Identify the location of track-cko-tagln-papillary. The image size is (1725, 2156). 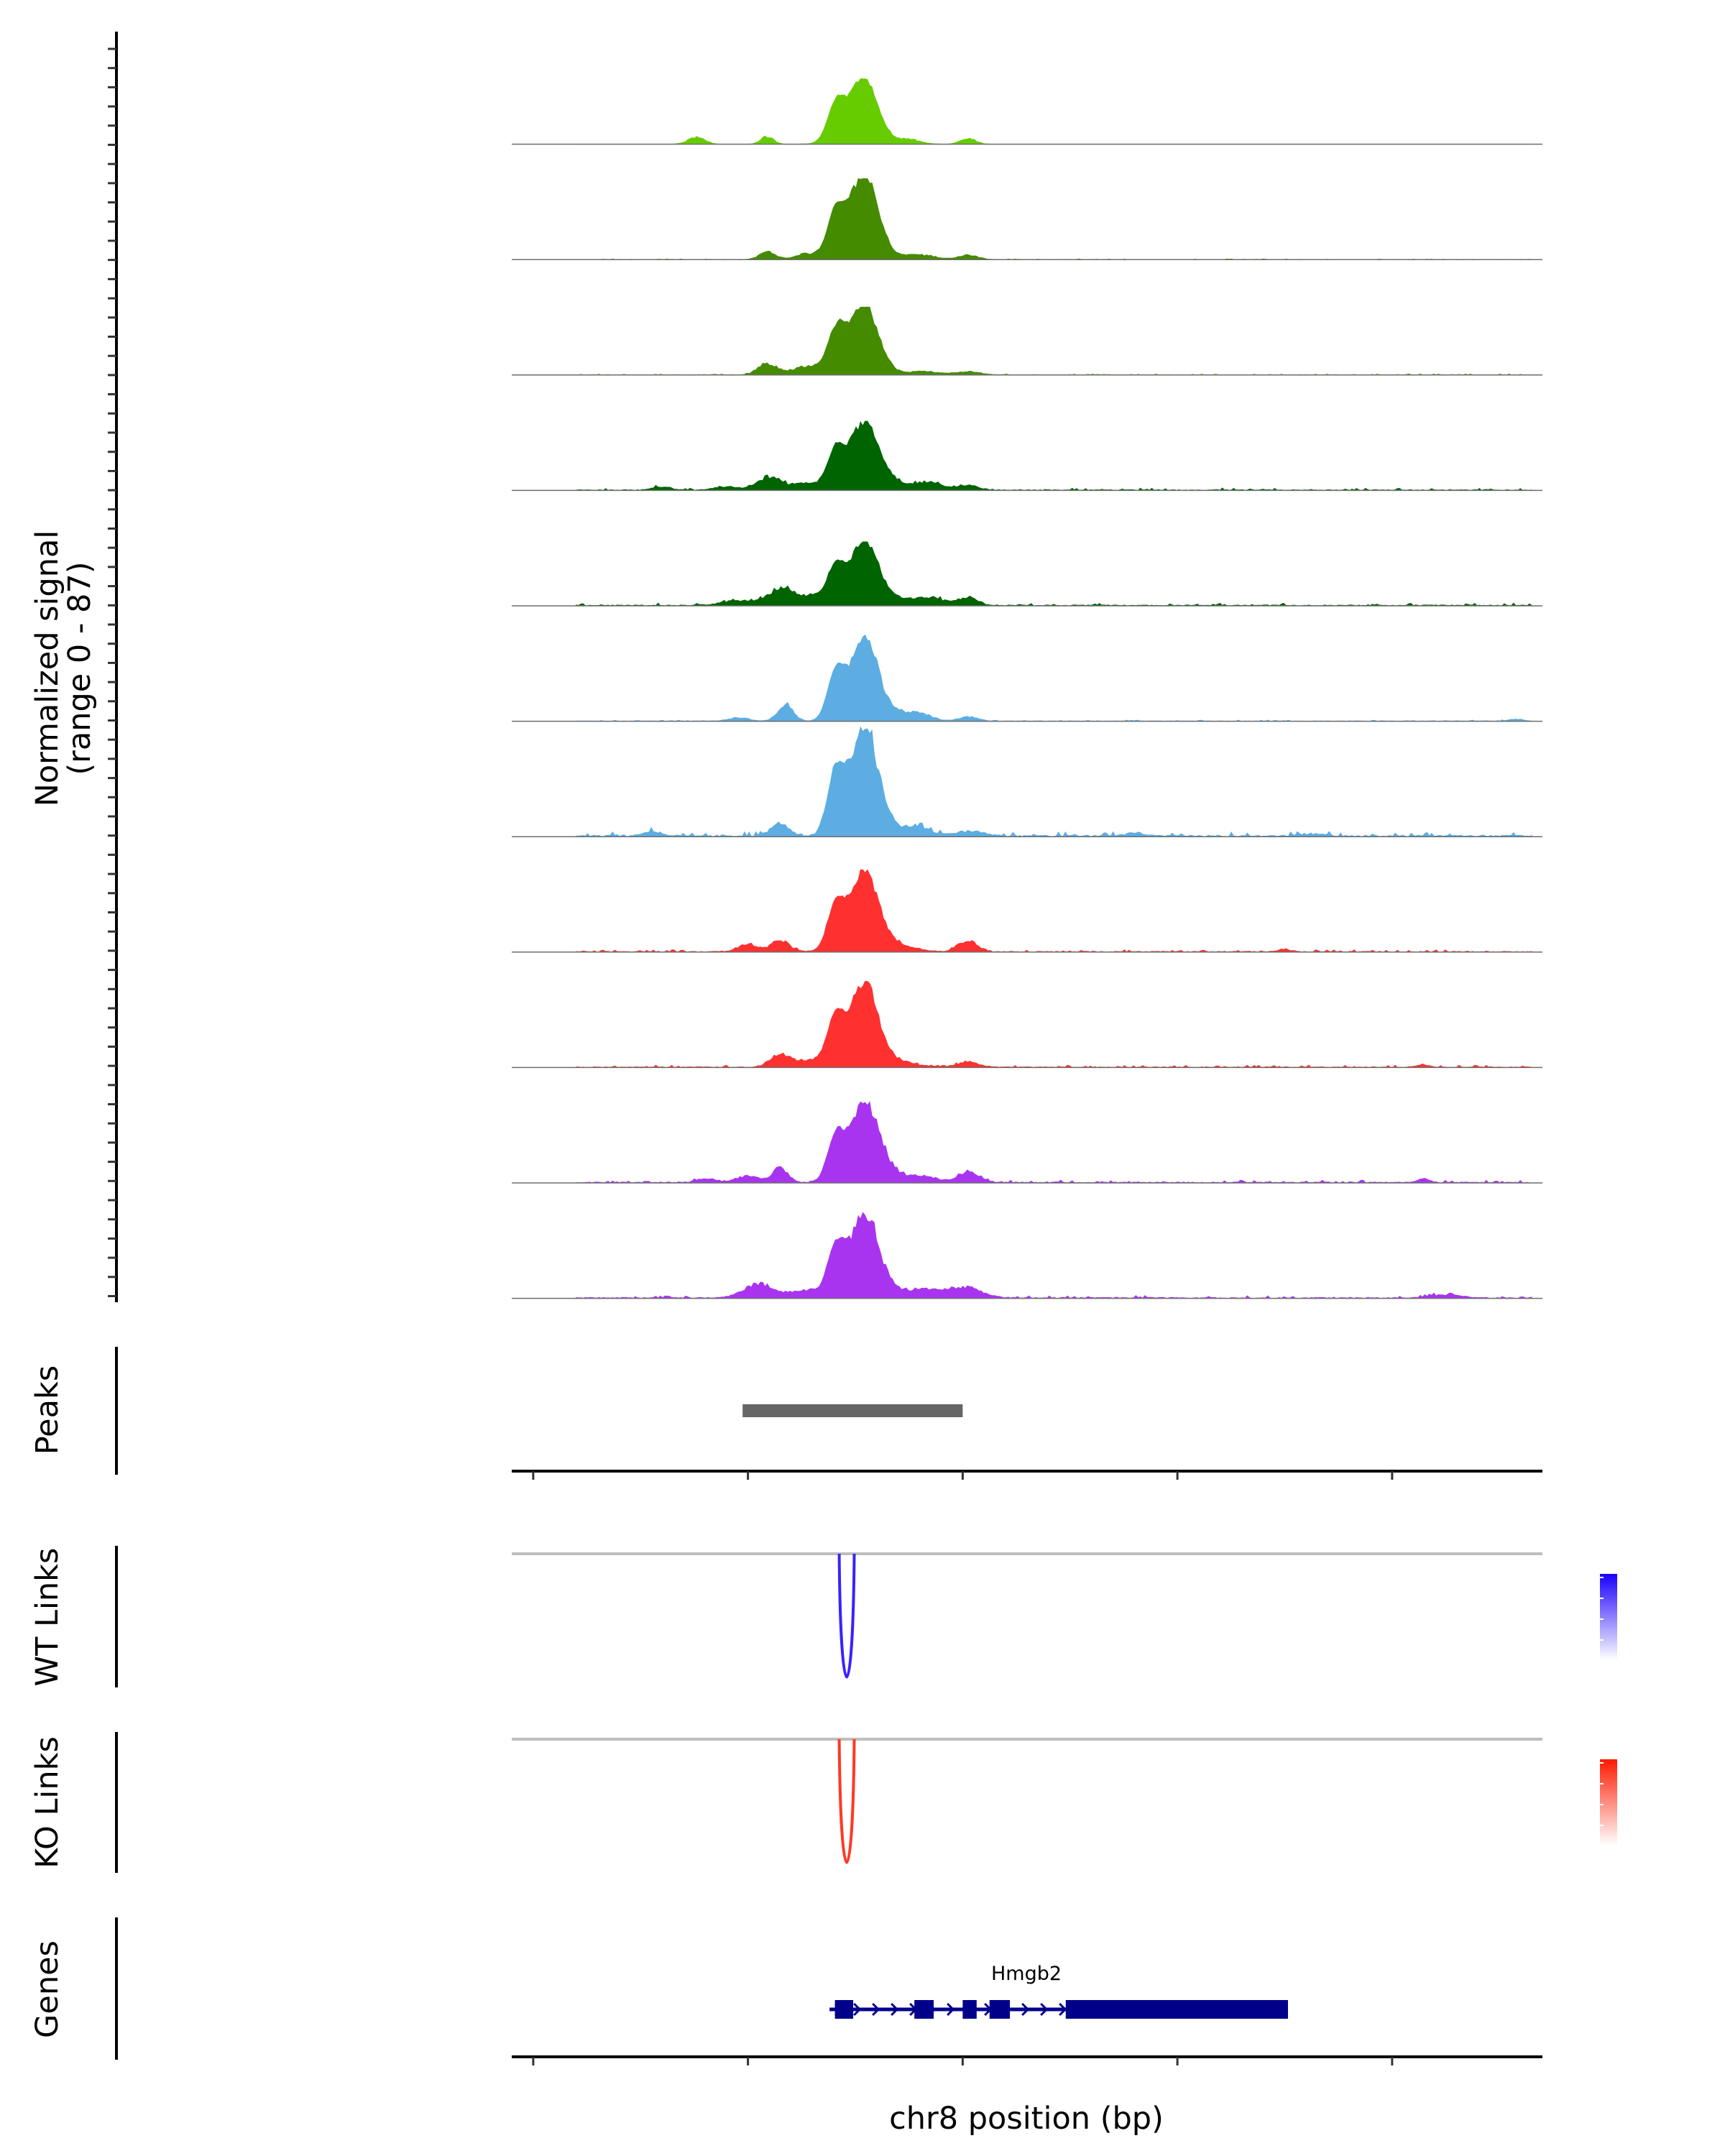
(1027, 574).